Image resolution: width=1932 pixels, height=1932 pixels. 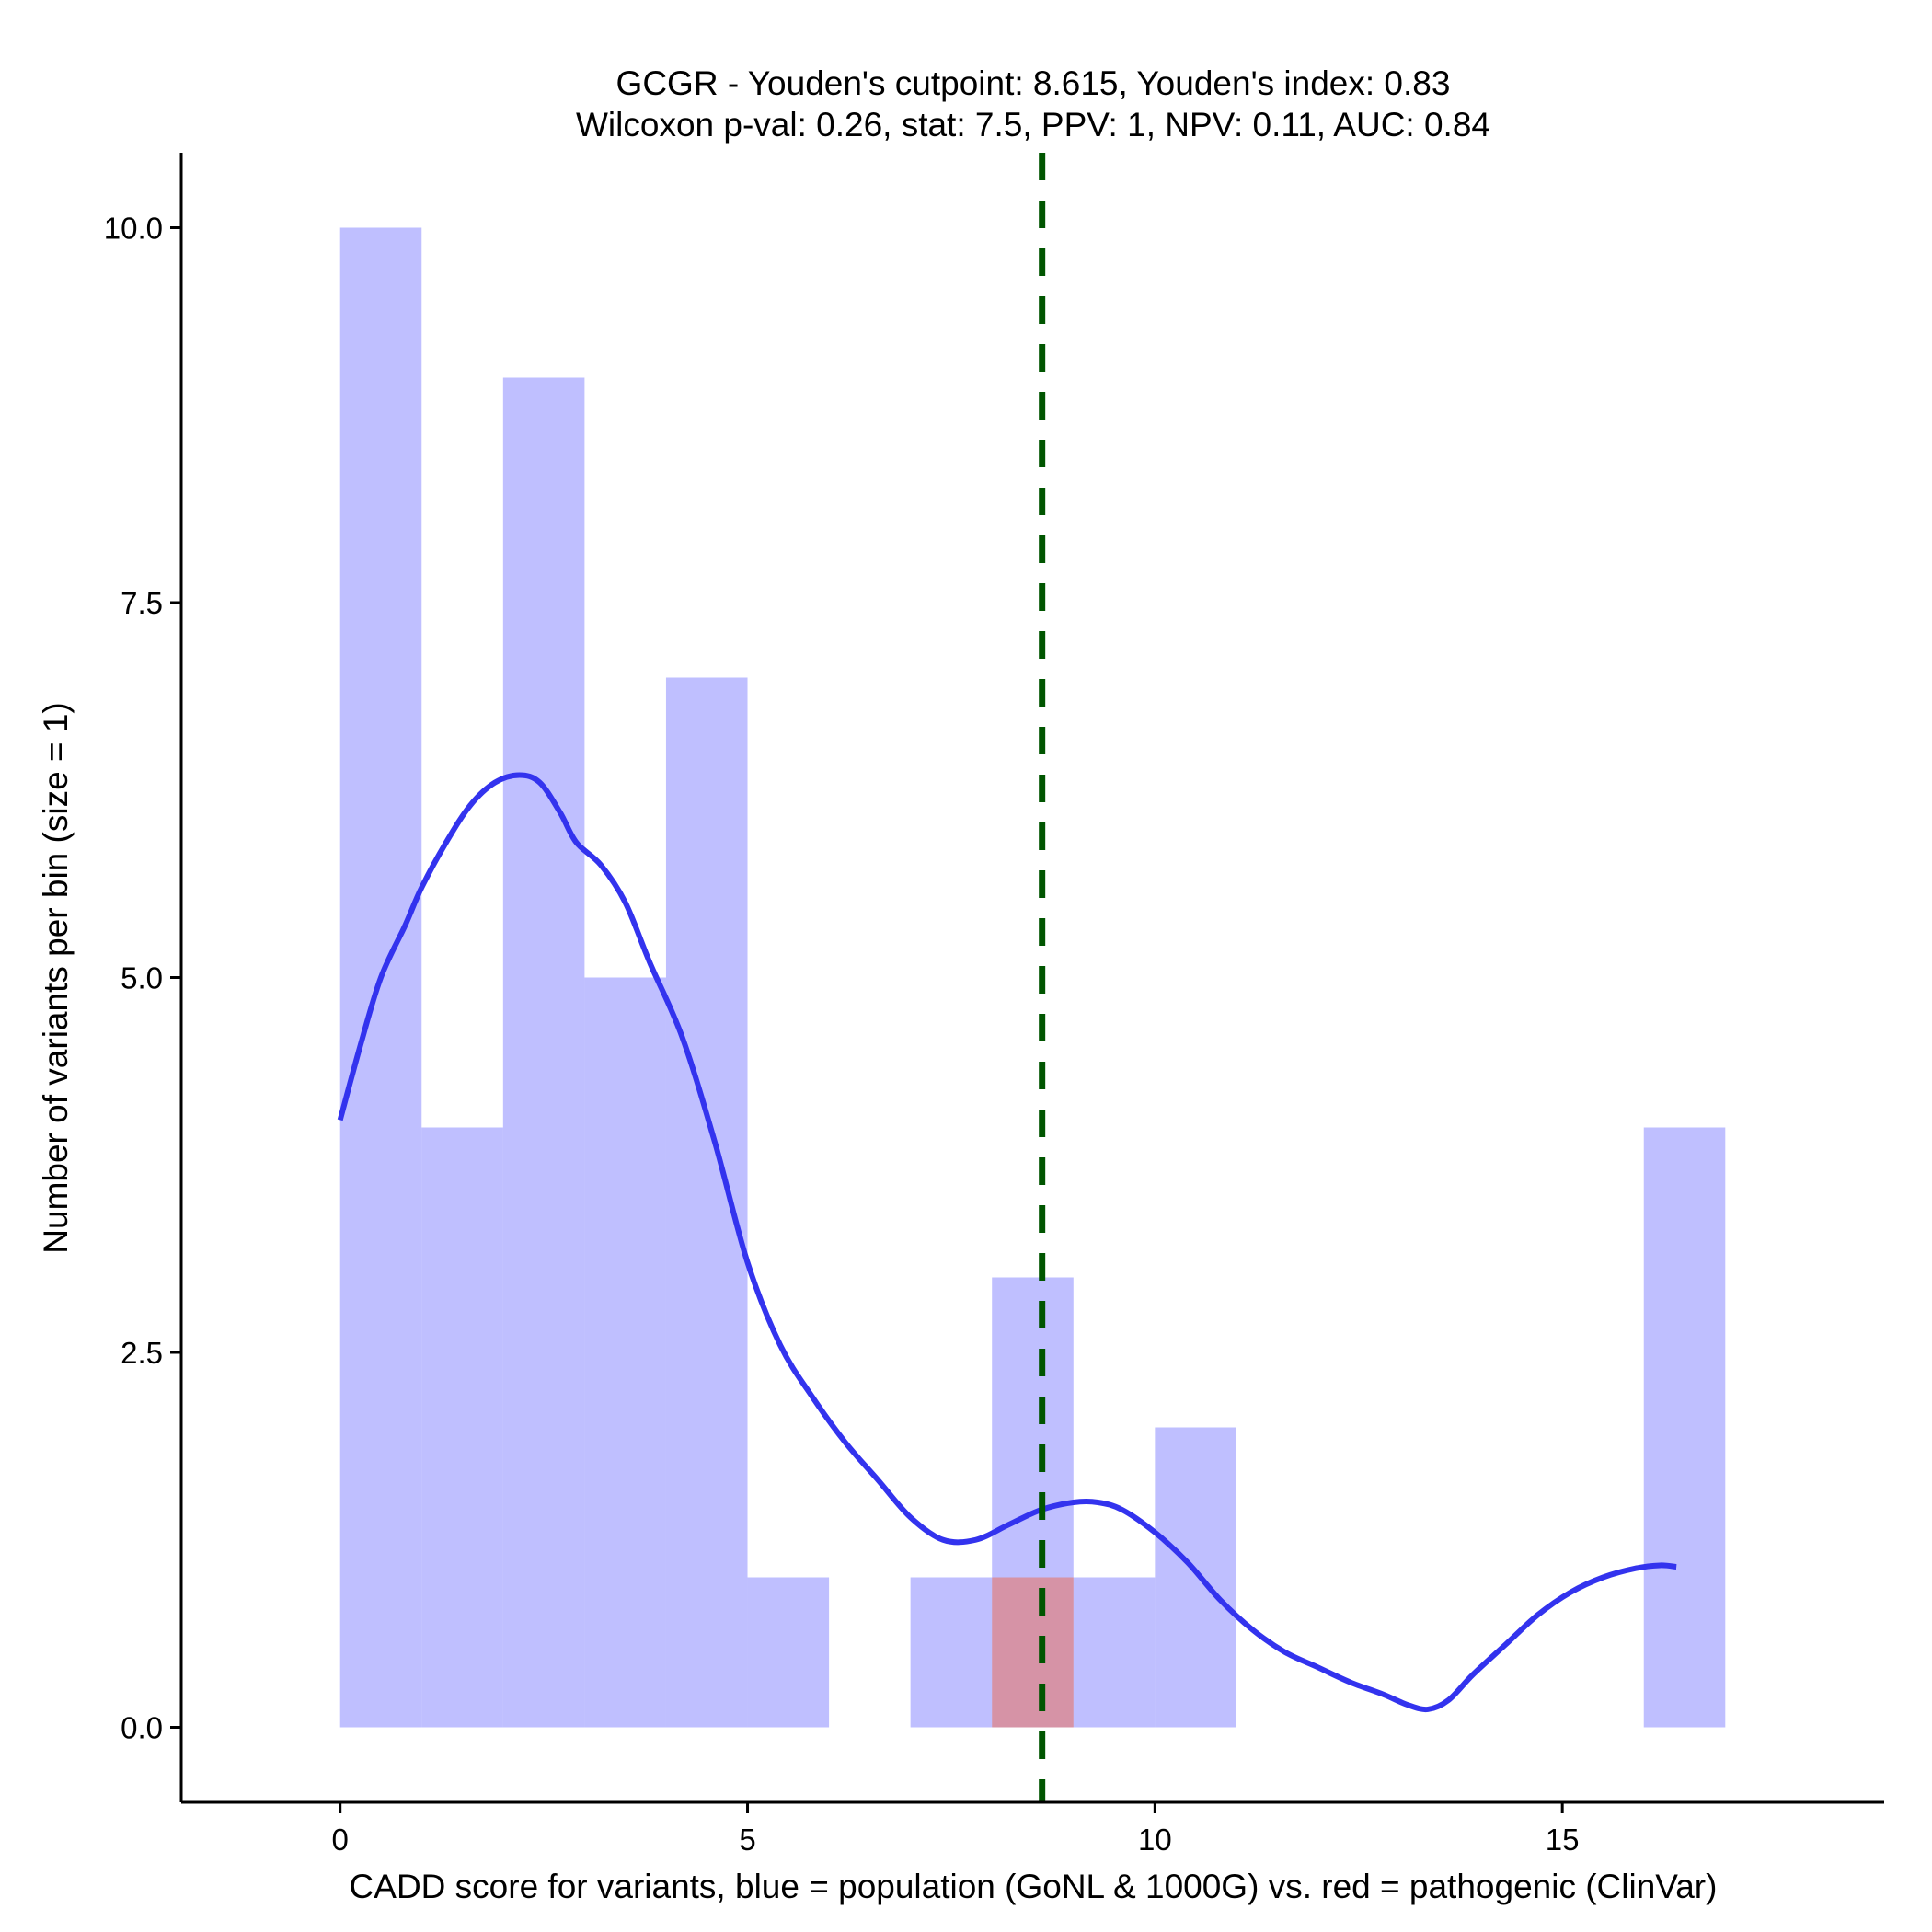 I want to click on y-axis-title: Number of variants per bin (size = 1), so click(x=56, y=977).